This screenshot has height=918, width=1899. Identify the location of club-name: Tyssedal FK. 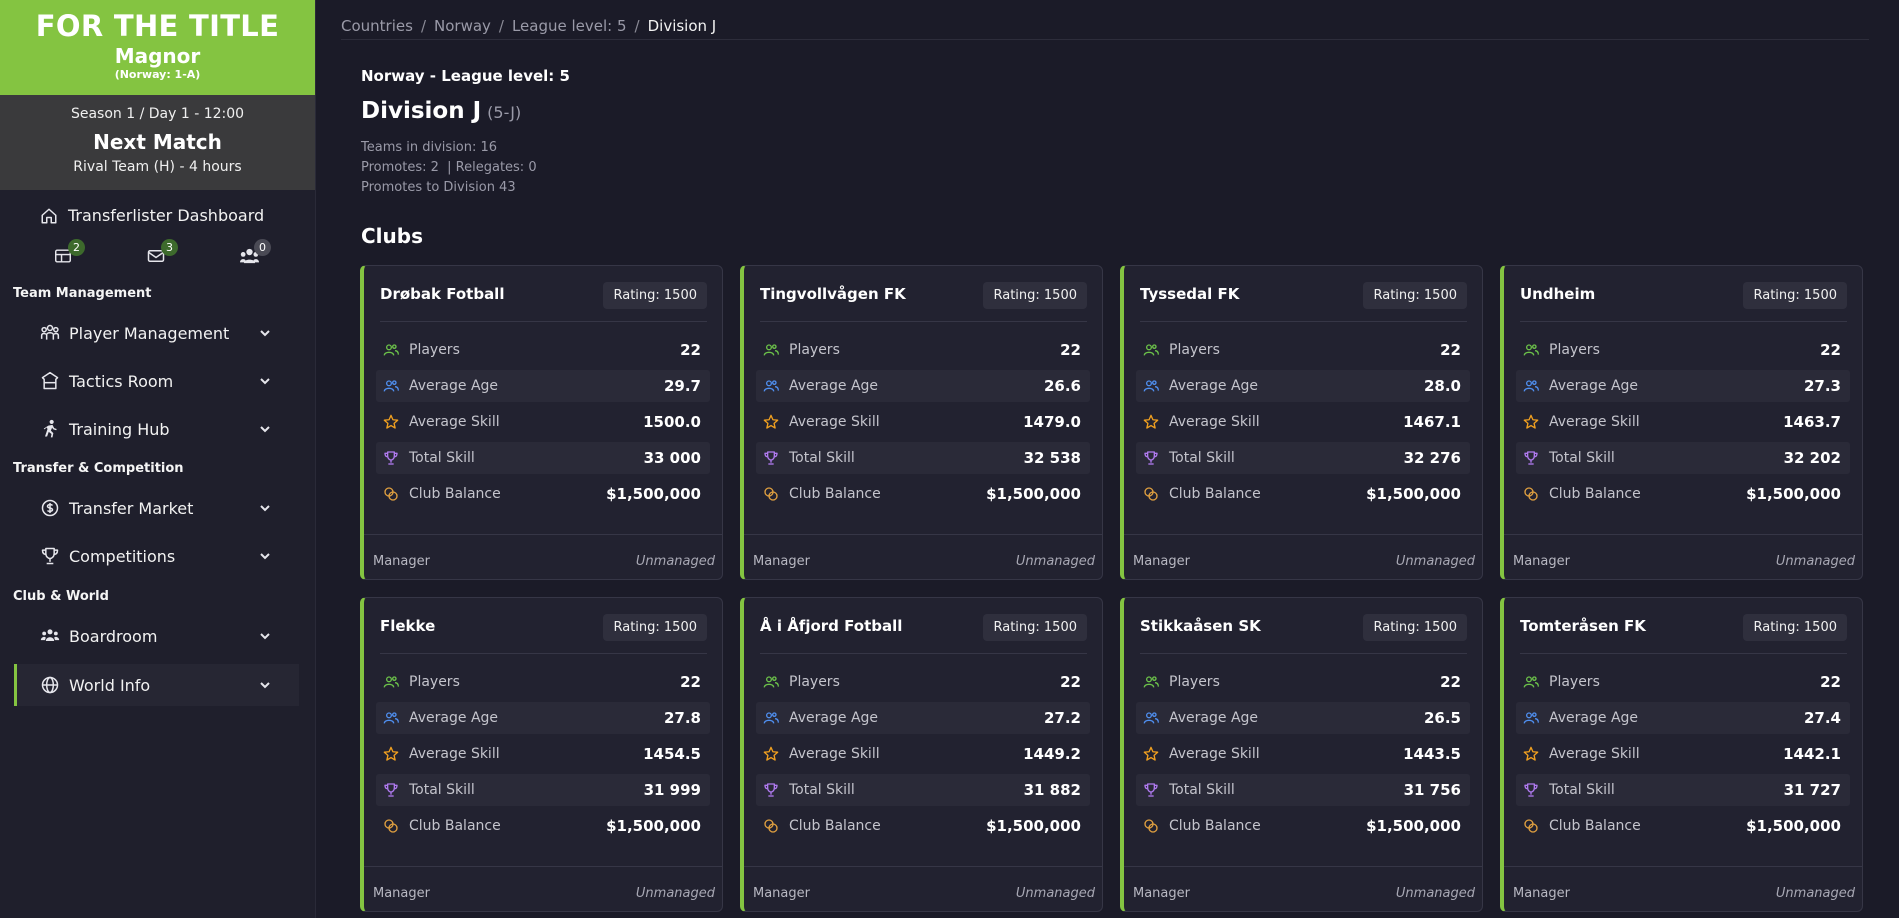
(1190, 294).